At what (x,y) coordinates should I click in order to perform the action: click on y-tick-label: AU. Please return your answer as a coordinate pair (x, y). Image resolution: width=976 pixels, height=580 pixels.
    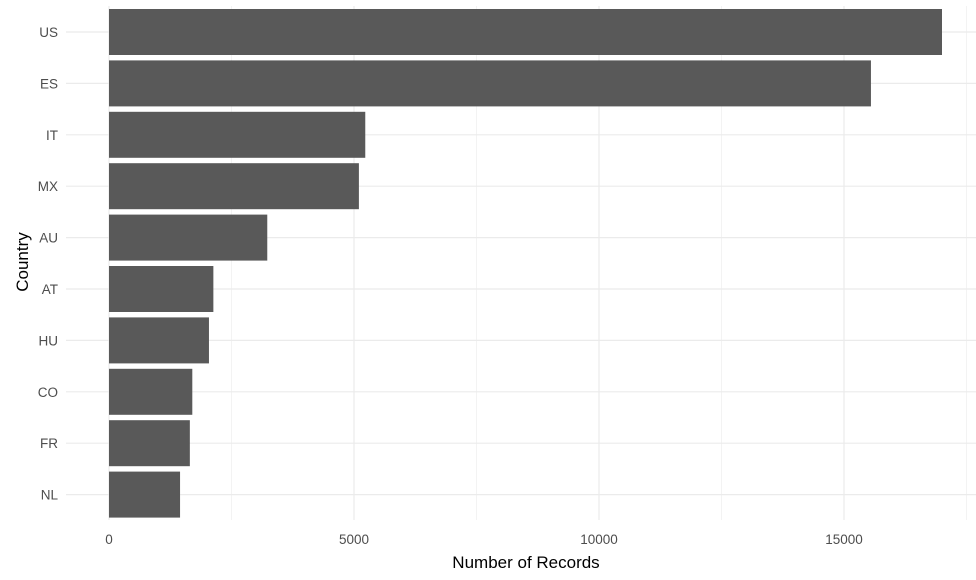
    Looking at the image, I should click on (48, 238).